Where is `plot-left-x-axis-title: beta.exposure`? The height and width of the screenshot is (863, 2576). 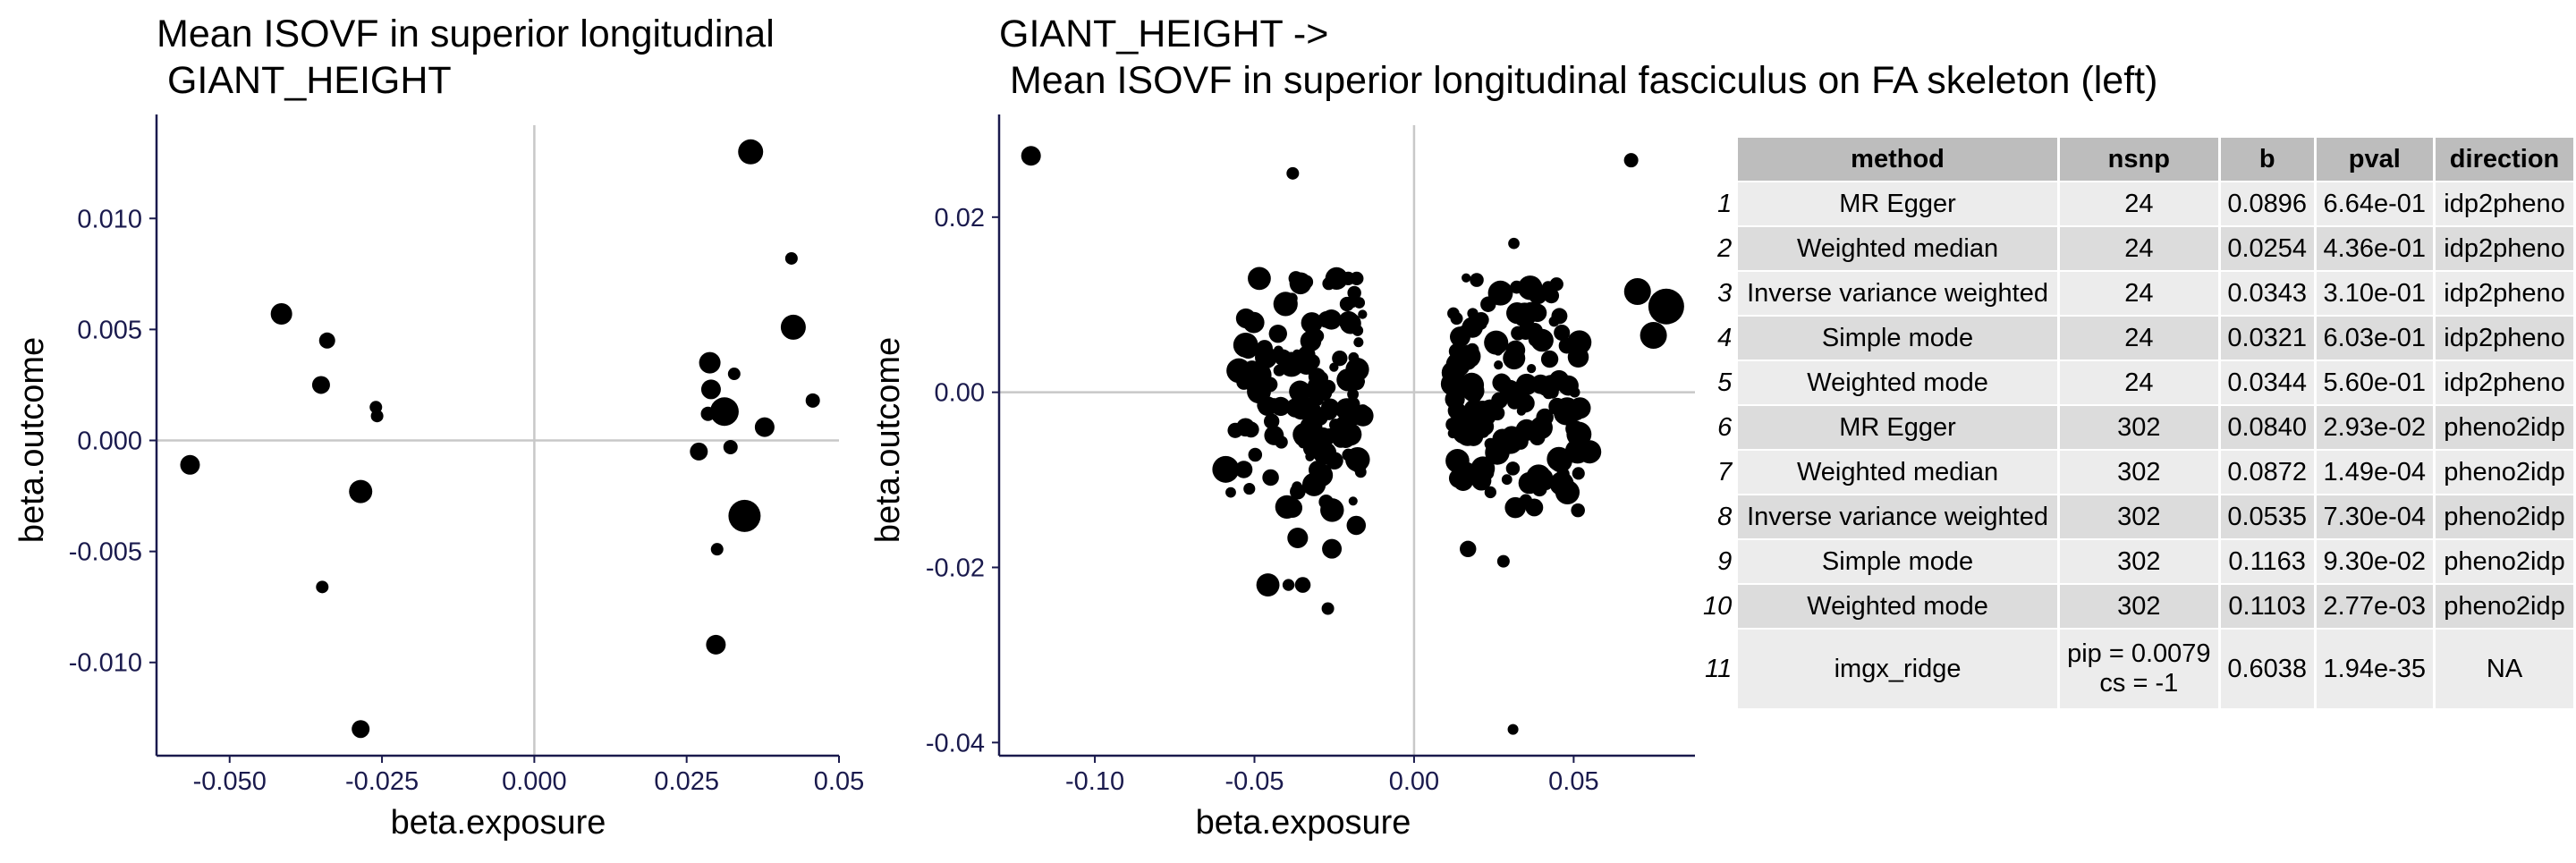 plot-left-x-axis-title: beta.exposure is located at coordinates (498, 823).